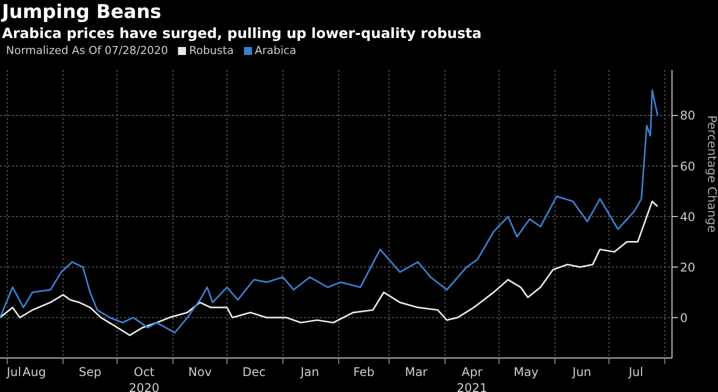 The image size is (718, 392). I want to click on x-tick-label: Oct 2020, so click(144, 378).